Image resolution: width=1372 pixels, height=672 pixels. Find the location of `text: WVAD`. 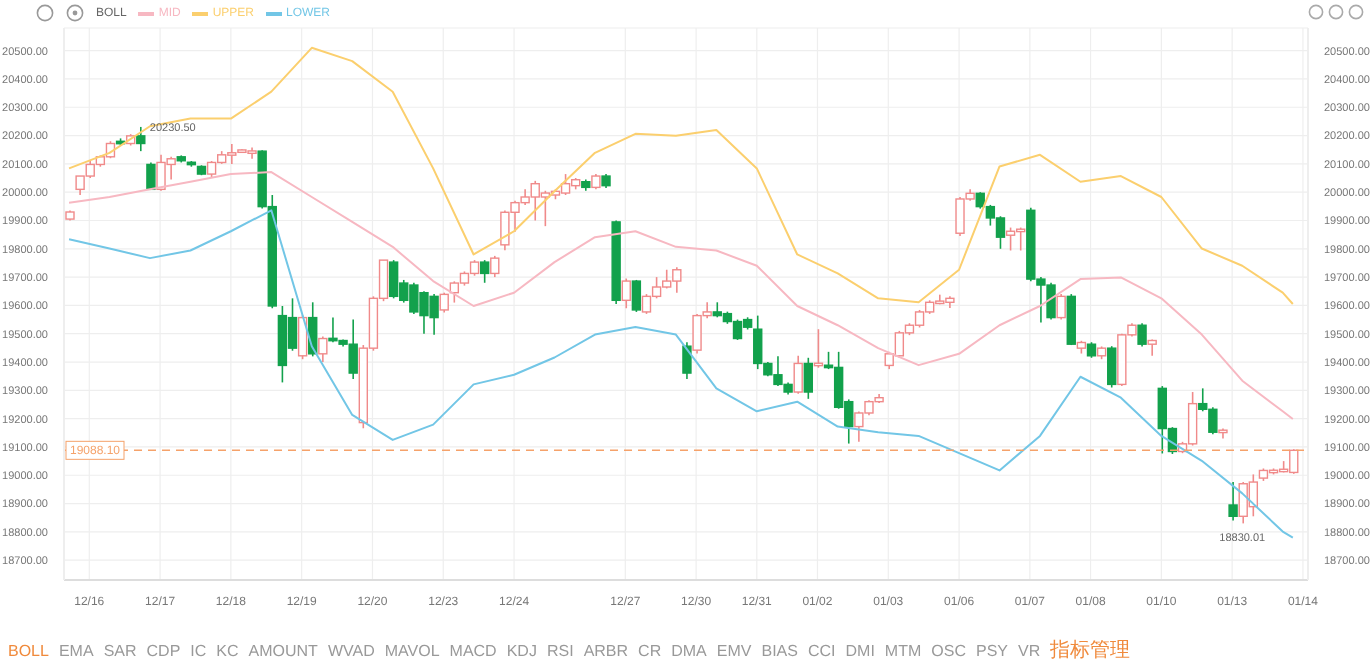

text: WVAD is located at coordinates (351, 650).